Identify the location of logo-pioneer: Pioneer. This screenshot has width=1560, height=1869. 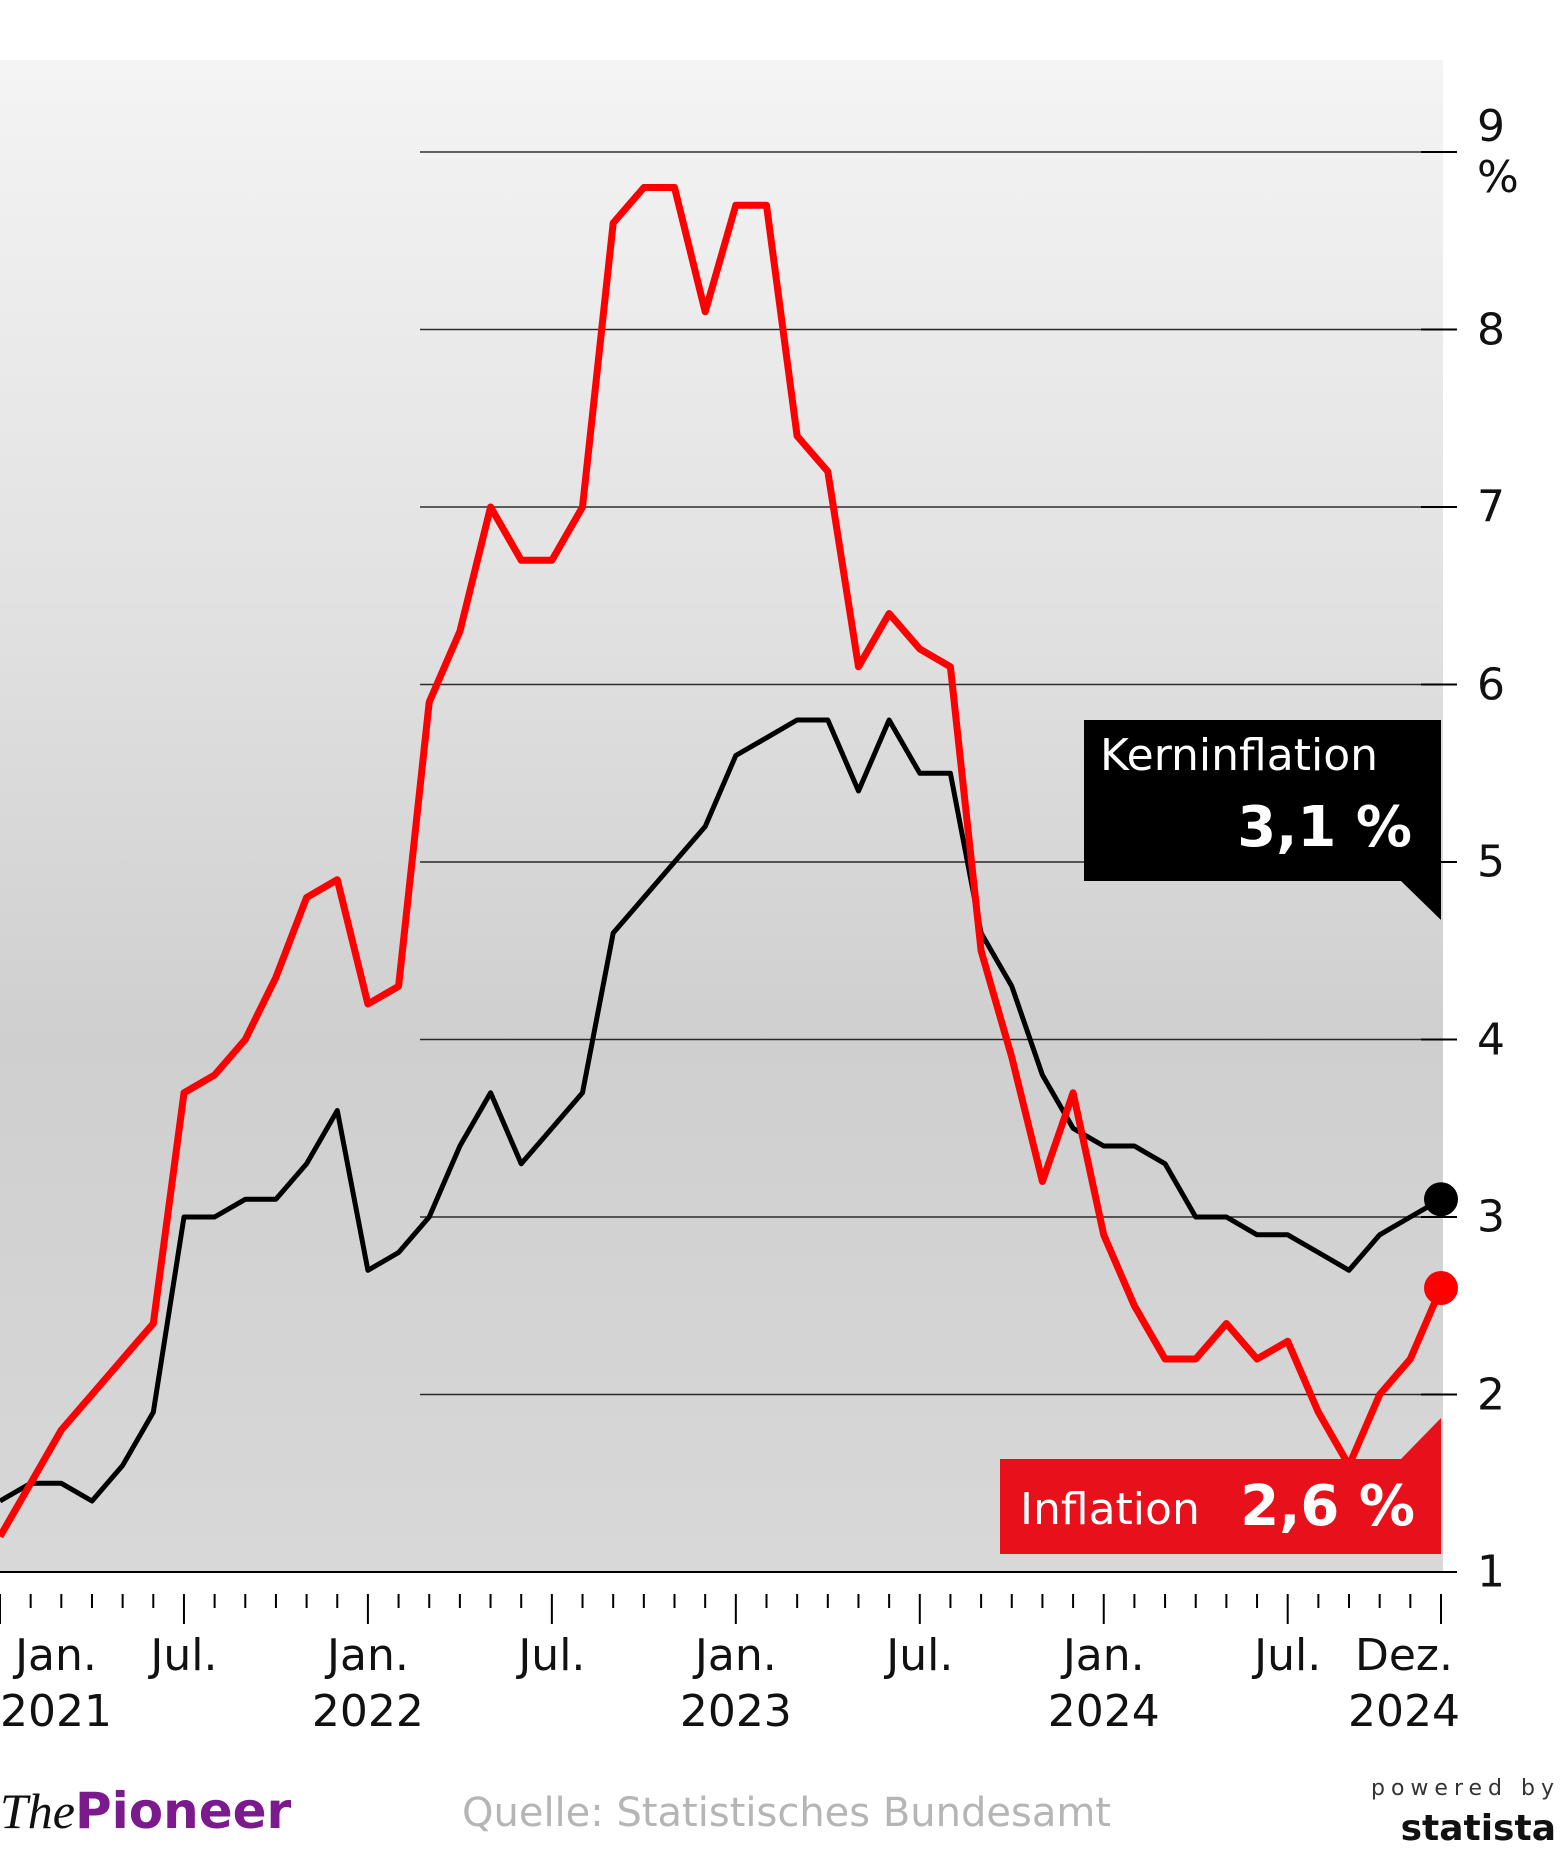
(183, 1811).